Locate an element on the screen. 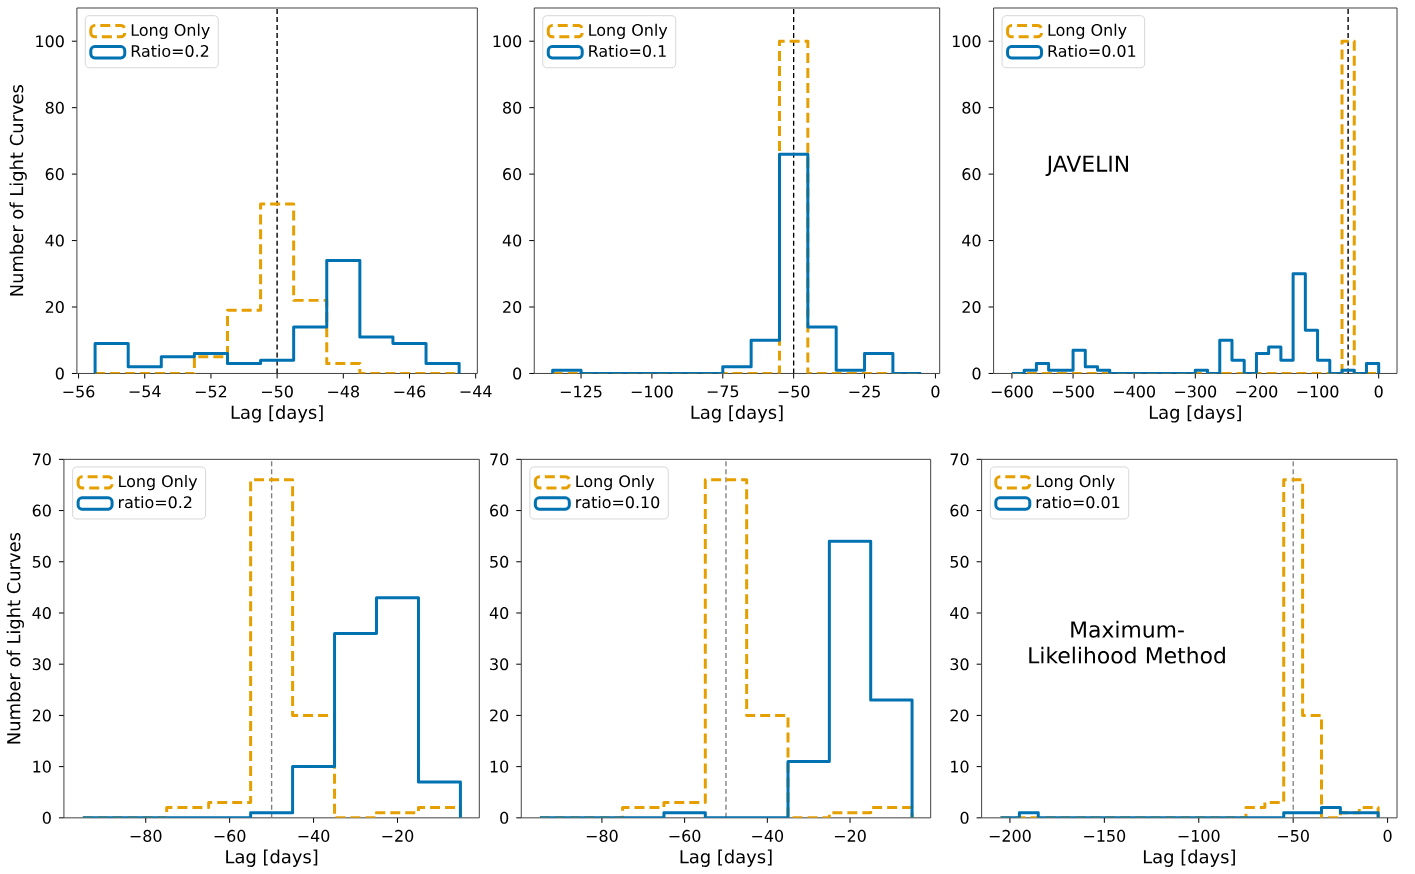 This screenshot has width=1415, height=874. x-tick-label: −25 is located at coordinates (864, 391).